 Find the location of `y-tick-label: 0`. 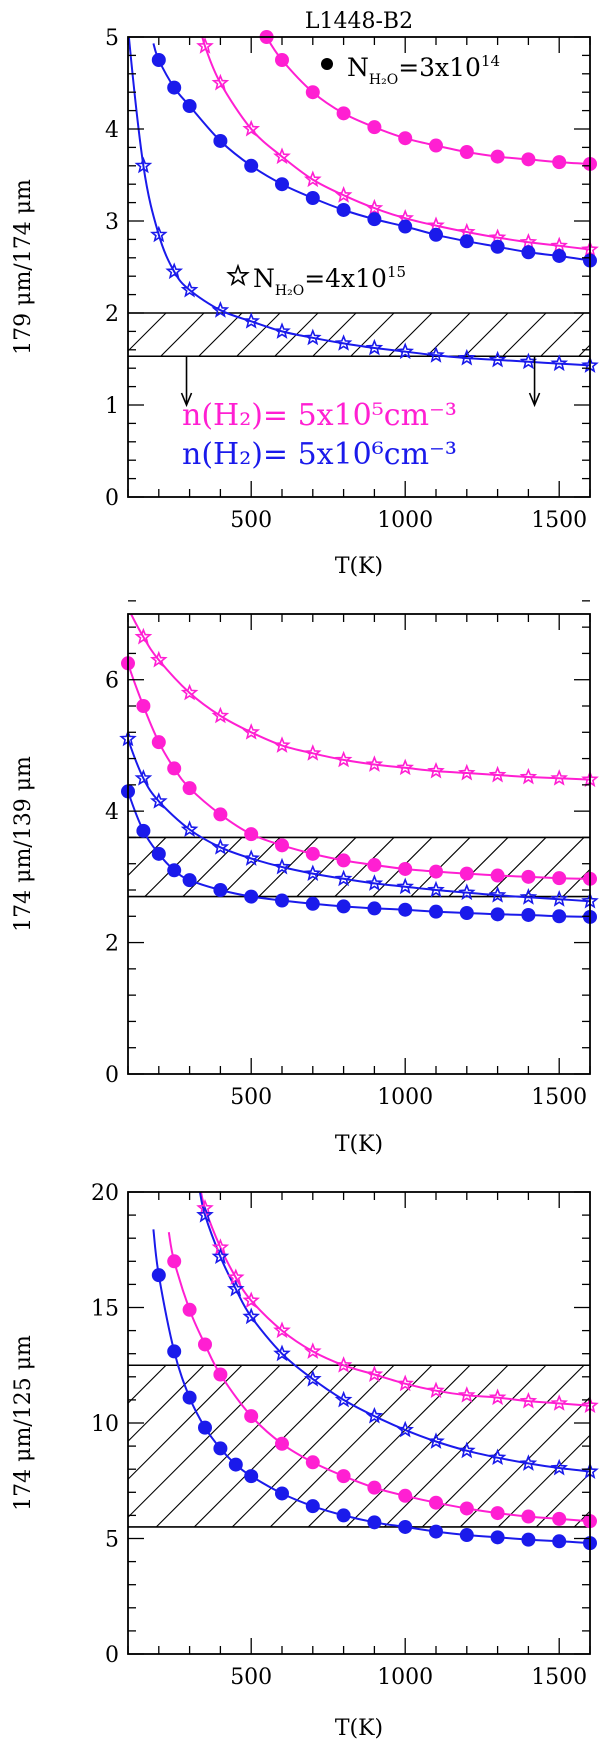

y-tick-label: 0 is located at coordinates (112, 1655).